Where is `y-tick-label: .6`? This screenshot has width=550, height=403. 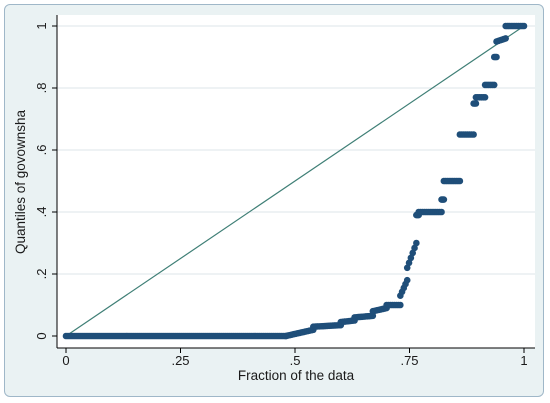
y-tick-label: .6 is located at coordinates (41, 150).